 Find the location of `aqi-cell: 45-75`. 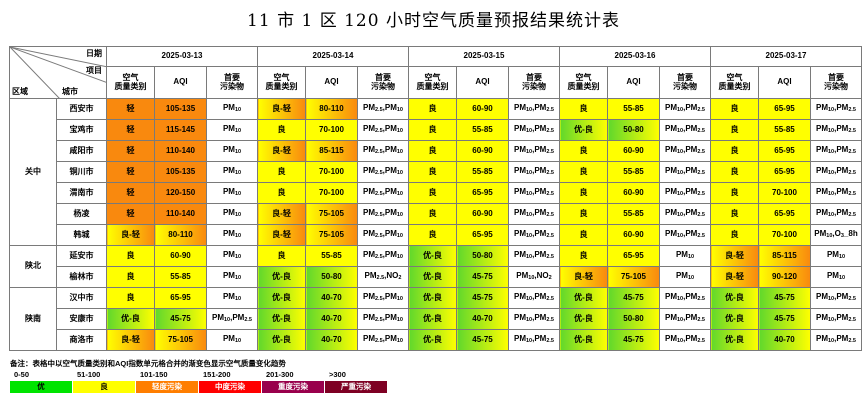

aqi-cell: 45-75 is located at coordinates (784, 298).